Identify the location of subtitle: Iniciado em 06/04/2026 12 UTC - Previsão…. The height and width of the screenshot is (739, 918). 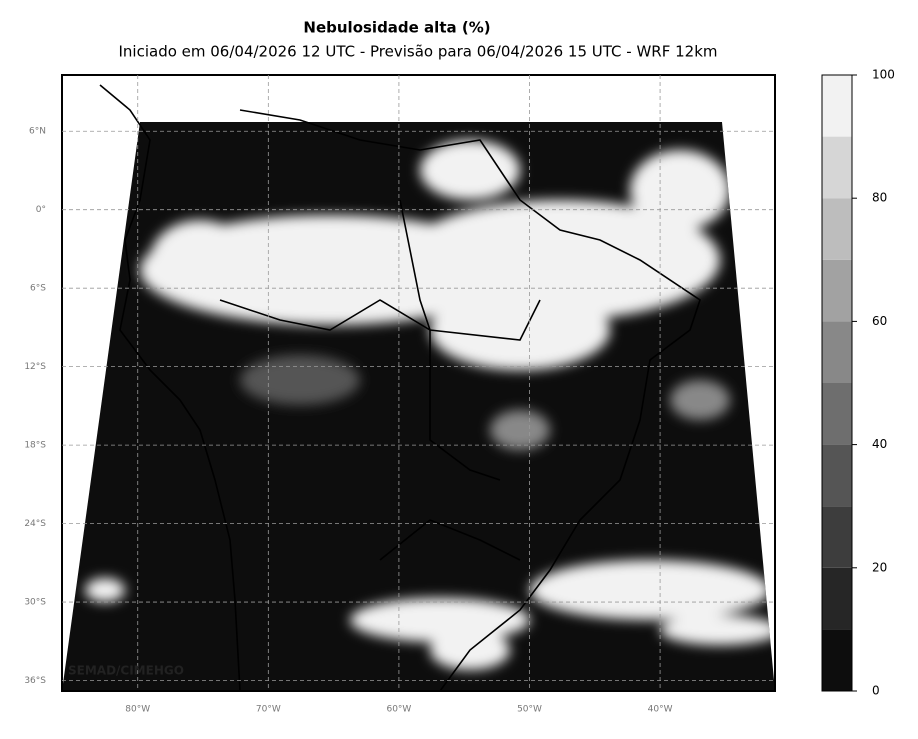
(417, 52).